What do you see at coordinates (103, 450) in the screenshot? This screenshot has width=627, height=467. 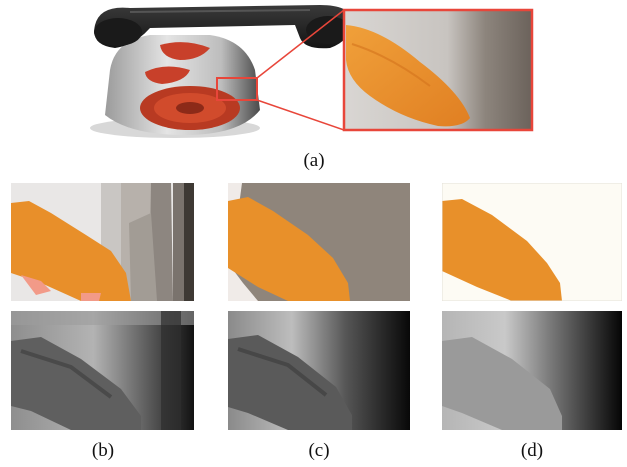 I see `caption-b: (b)` at bounding box center [103, 450].